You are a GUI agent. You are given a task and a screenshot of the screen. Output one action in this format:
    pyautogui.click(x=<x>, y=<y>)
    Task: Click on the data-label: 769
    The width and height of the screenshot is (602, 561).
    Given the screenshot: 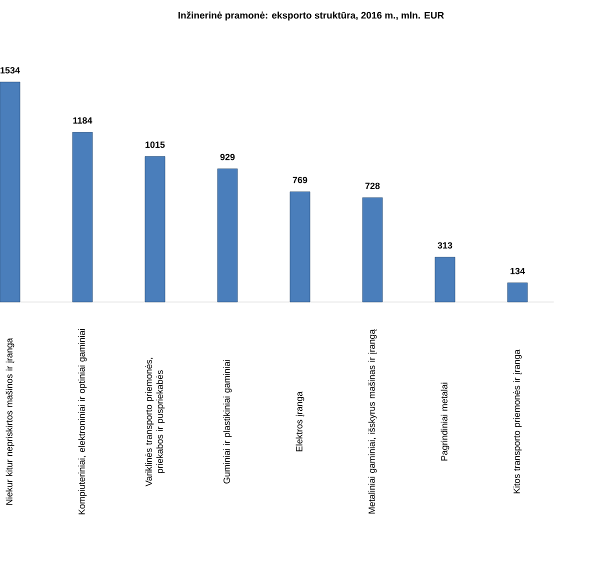 What is the action you would take?
    pyautogui.click(x=300, y=180)
    